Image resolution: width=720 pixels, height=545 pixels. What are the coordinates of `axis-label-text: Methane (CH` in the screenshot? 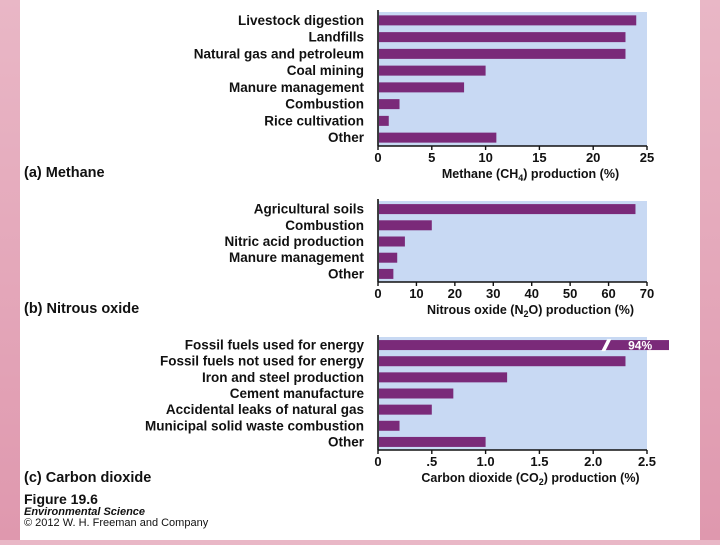 It's located at (480, 174).